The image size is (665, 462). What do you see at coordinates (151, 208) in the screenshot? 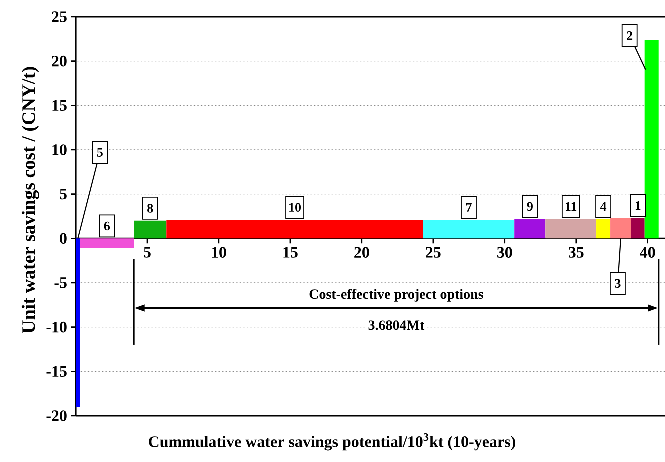
I see `annotation: 8` at bounding box center [151, 208].